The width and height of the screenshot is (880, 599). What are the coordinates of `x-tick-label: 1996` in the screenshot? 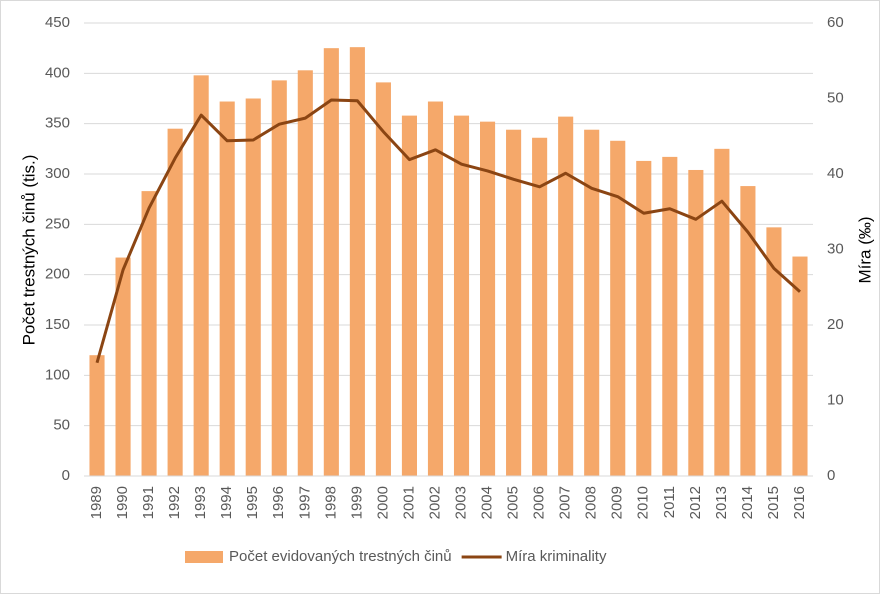 It's located at (278, 502).